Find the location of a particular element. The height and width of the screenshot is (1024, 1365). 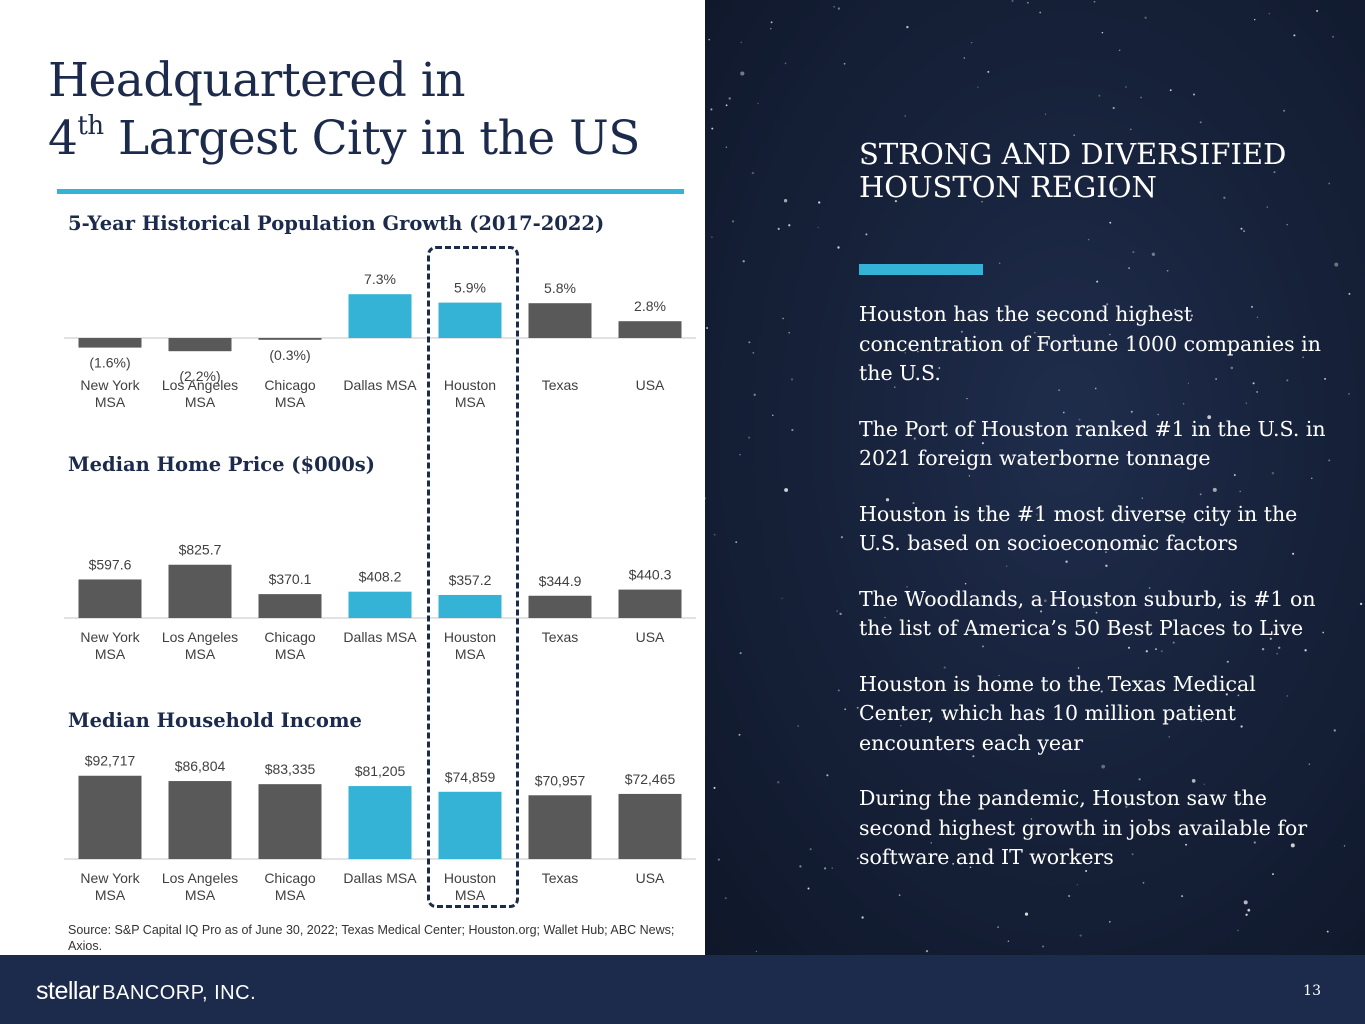

category-label: MSA is located at coordinates (290, 895).